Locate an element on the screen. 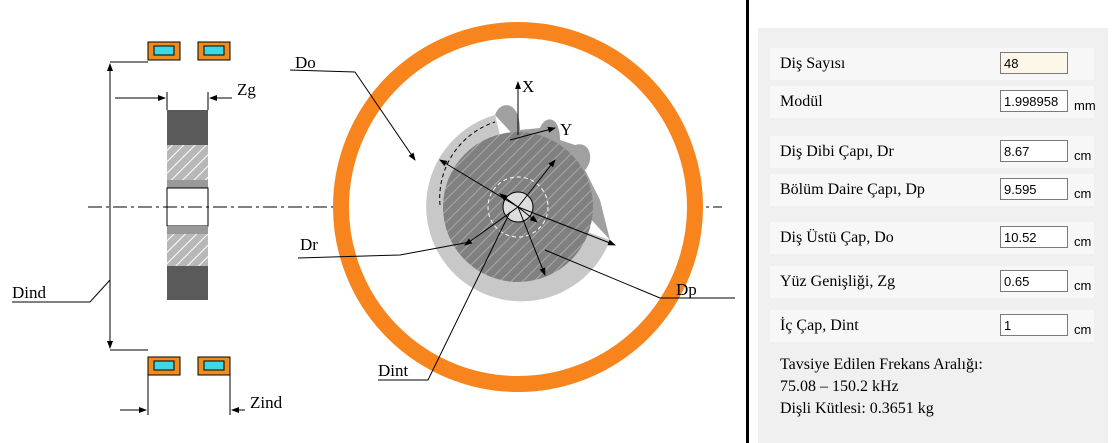  field-label: Diş Dibi Çapı, Dr is located at coordinates (837, 151).